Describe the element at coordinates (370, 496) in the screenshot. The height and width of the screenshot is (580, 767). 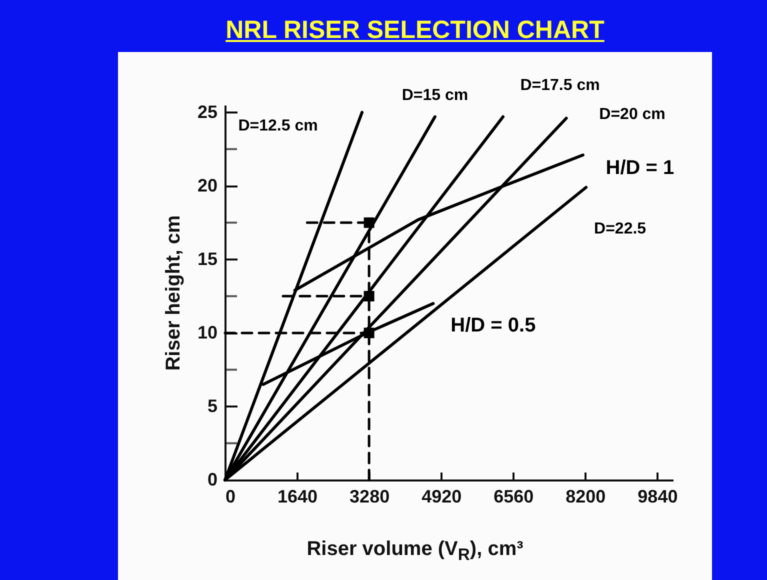
I see `x-tick-label: 3280` at that location.